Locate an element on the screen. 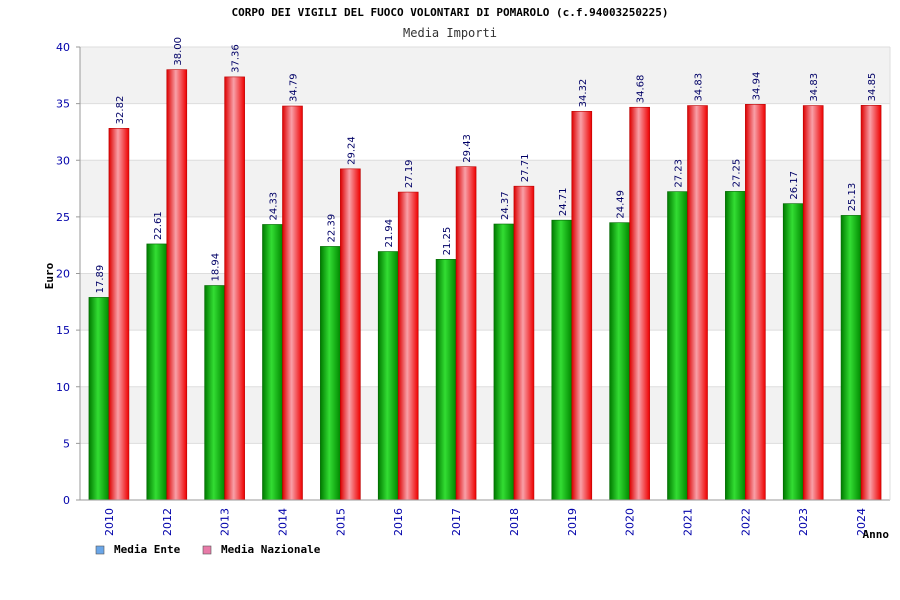 The image size is (900, 600). data-label: 34.79 is located at coordinates (294, 87).